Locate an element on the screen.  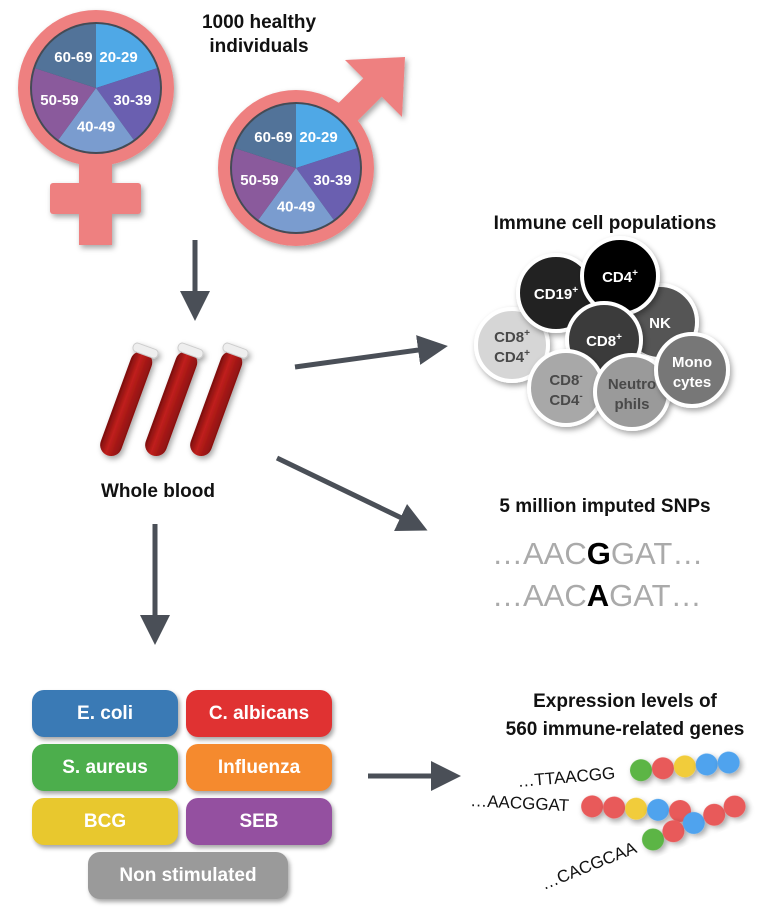
cell-label: phils is located at coordinates (631, 404).